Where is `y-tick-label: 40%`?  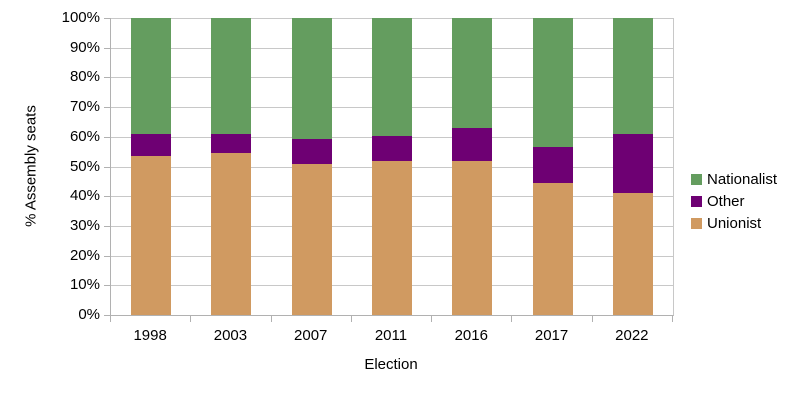
y-tick-label: 40% is located at coordinates (84, 196).